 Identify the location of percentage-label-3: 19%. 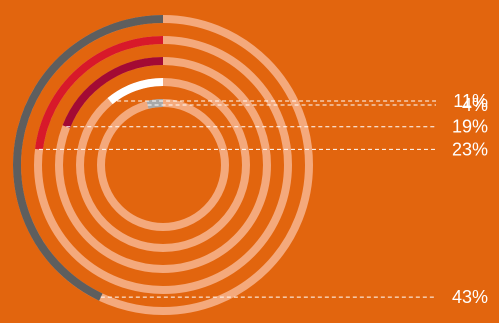
(470, 127).